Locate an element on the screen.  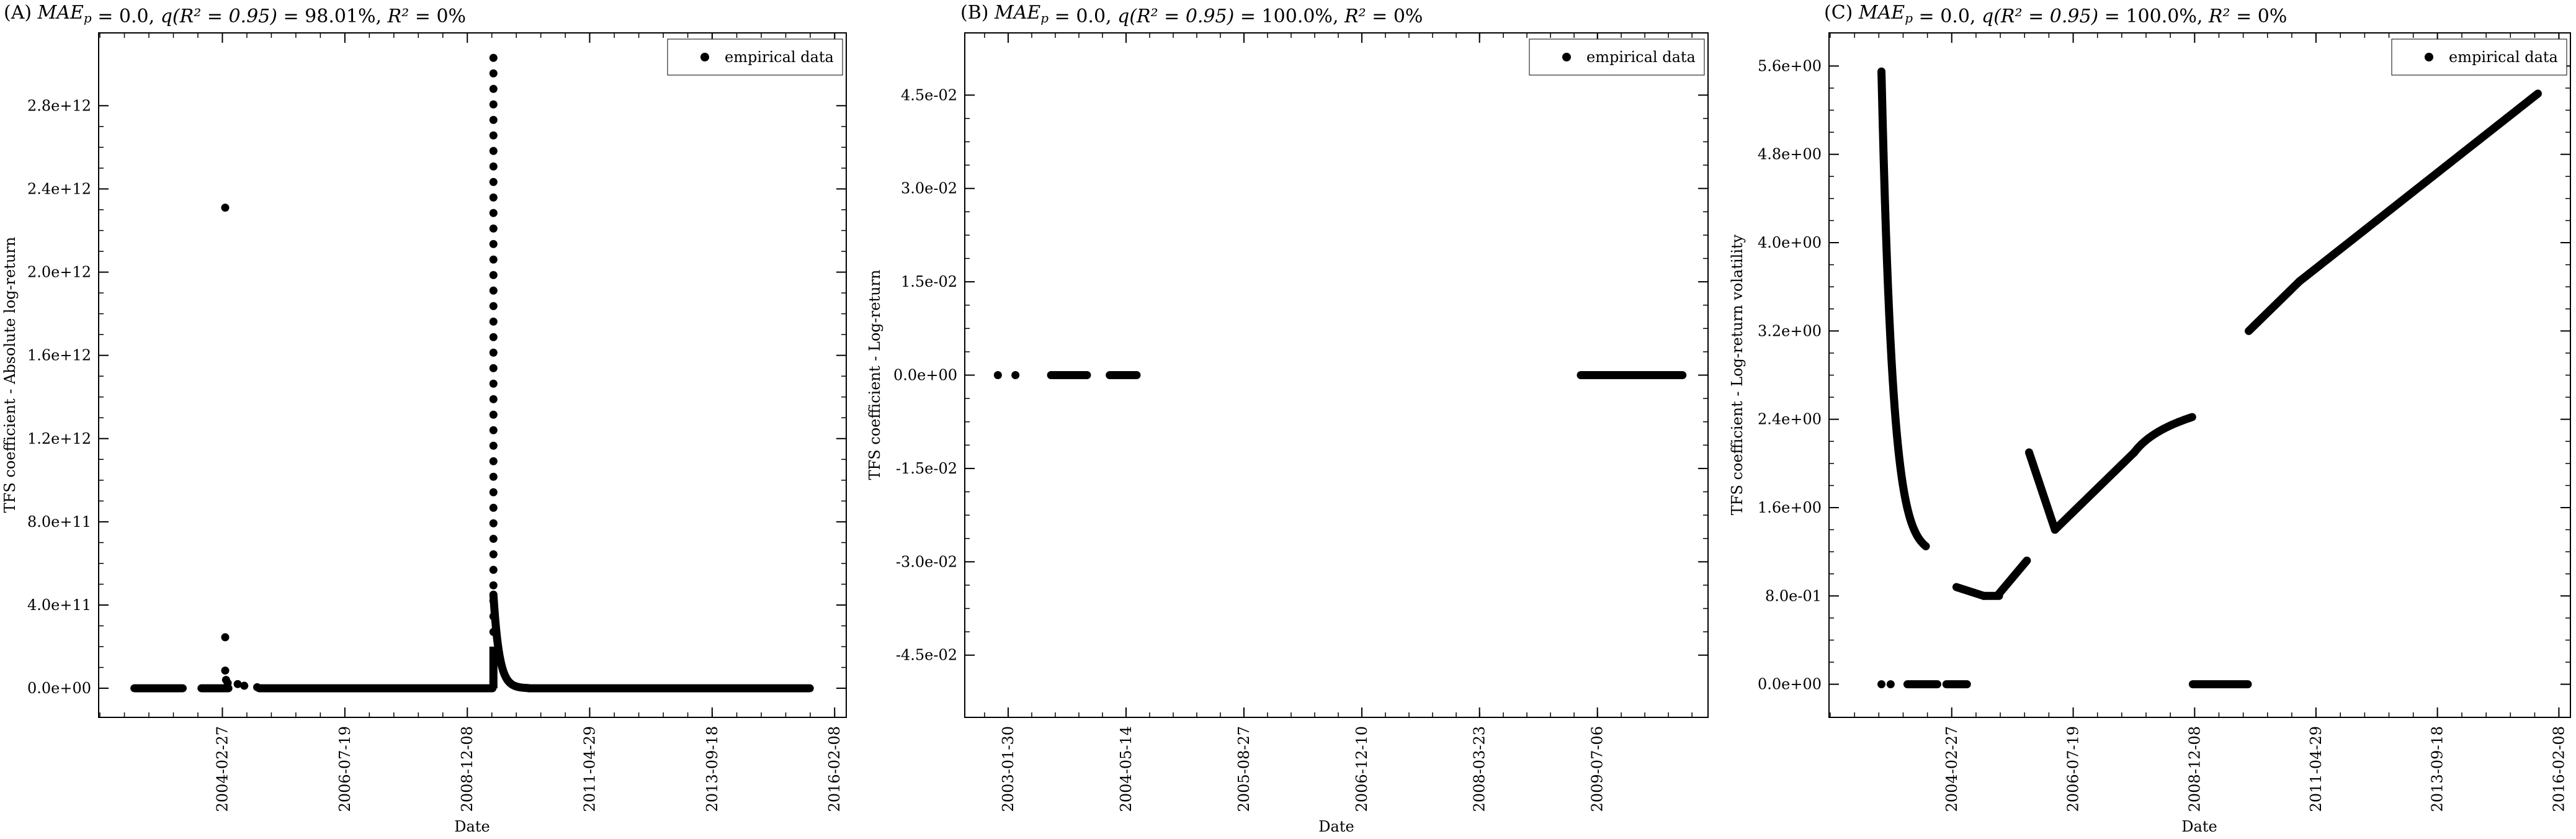
panel-c-y-tick-label: 1.6e+00 is located at coordinates (1790, 508).